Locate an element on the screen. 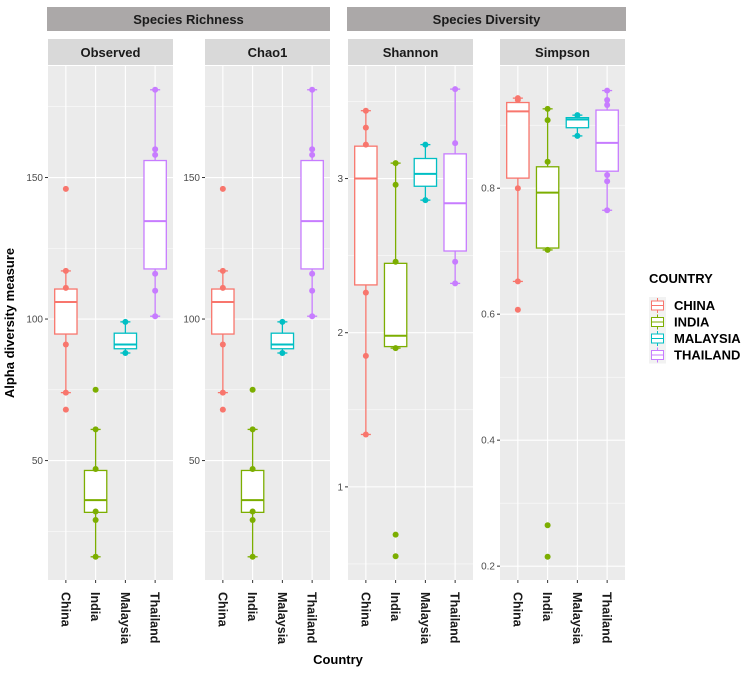 The image size is (749, 686). y-tick-label: 0.6 is located at coordinates (488, 315).